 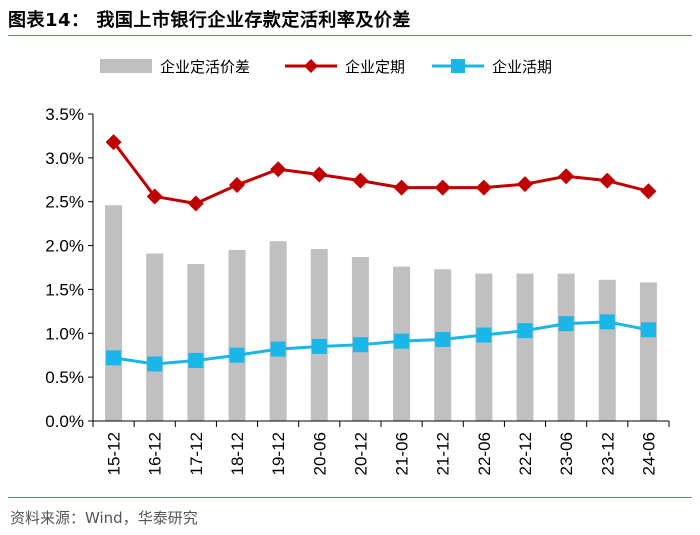 What do you see at coordinates (311, 66) in the screenshot?
I see `legend-marker-fixed` at bounding box center [311, 66].